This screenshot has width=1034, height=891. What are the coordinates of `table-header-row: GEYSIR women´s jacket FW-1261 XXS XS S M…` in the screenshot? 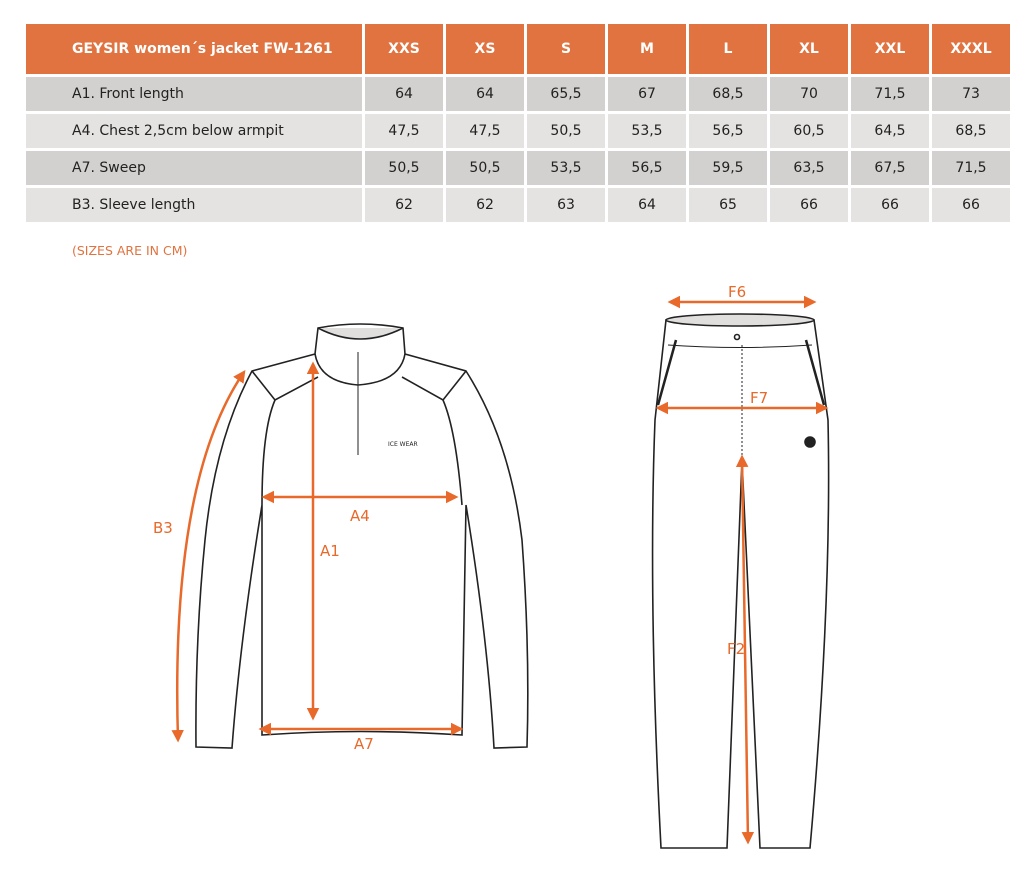 It's located at (518, 49).